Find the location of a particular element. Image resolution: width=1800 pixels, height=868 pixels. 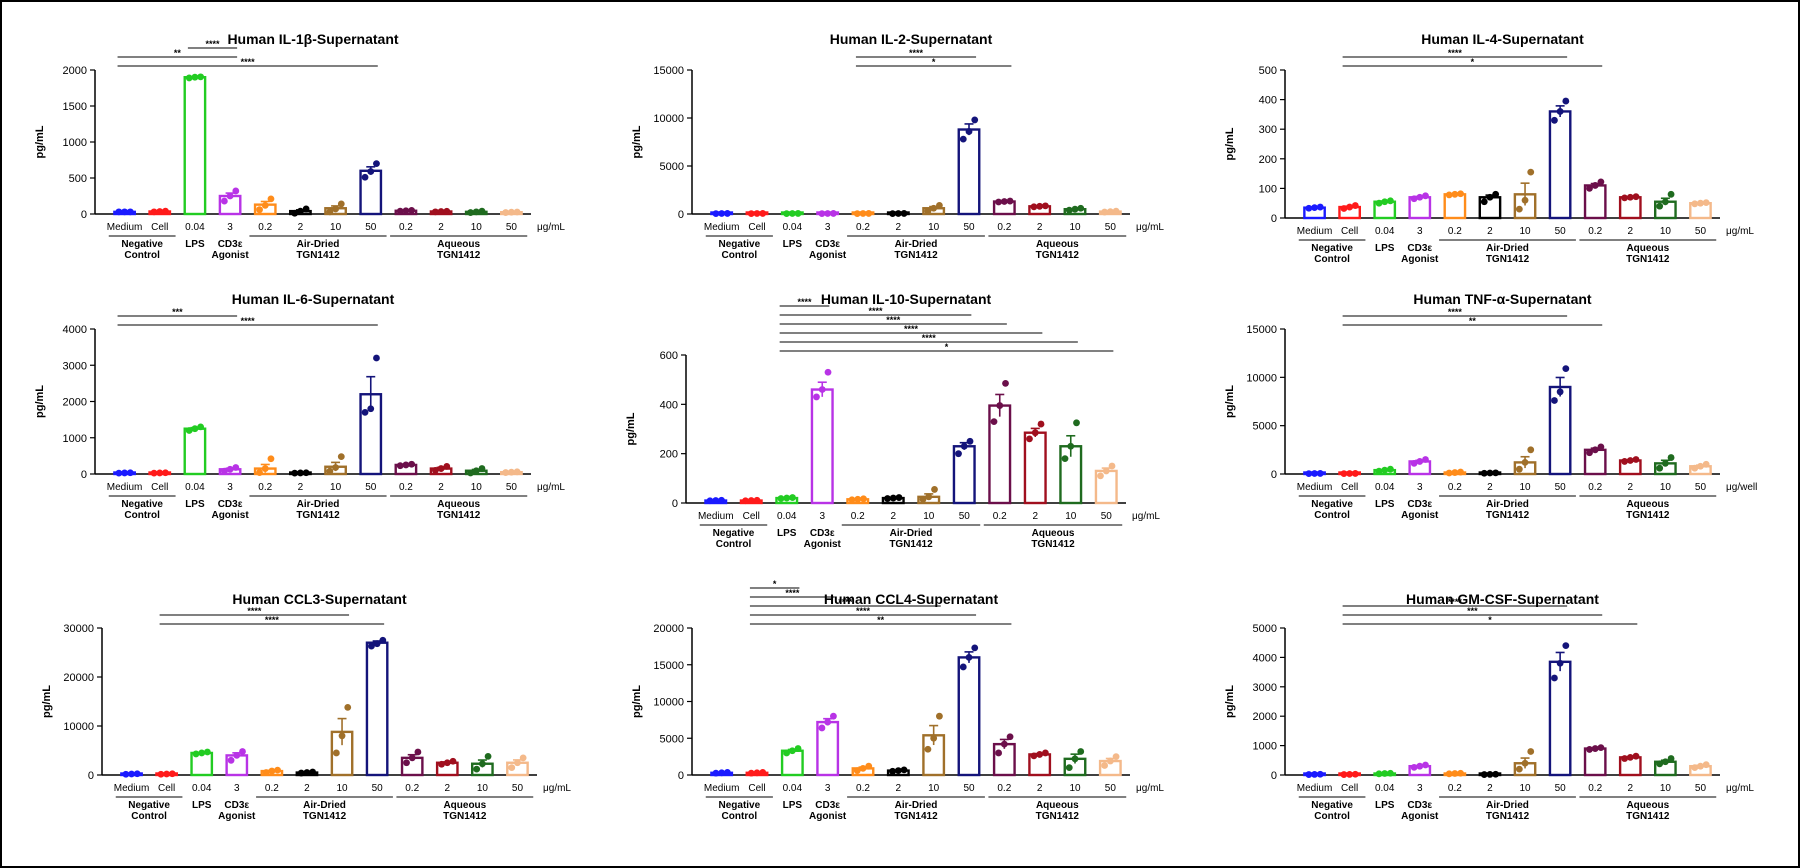

x-unit-label: μg/mL is located at coordinates (1740, 788).